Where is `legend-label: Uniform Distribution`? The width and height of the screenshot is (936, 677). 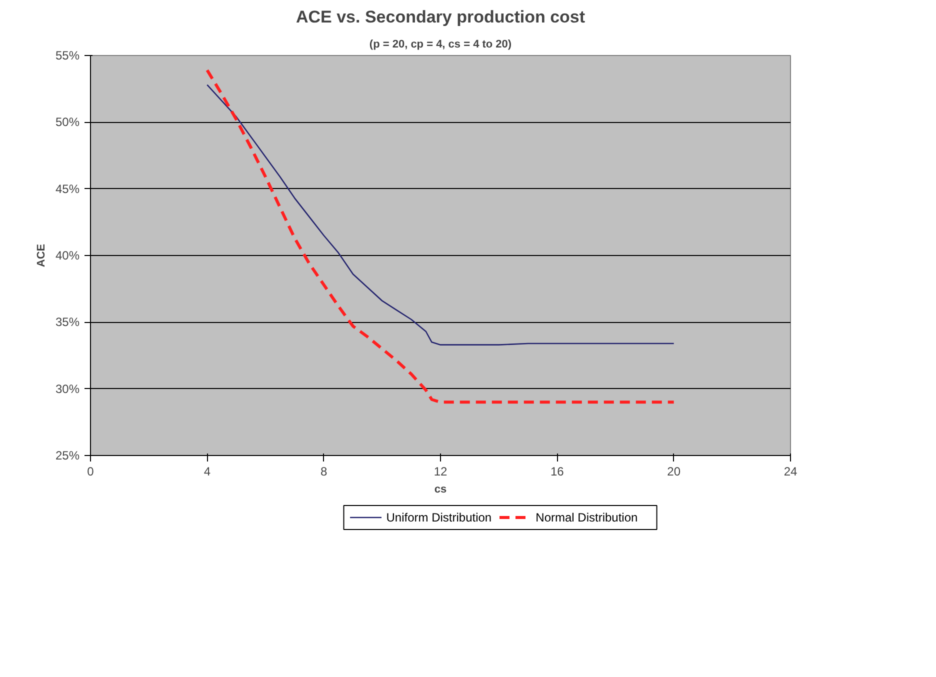 legend-label: Uniform Distribution is located at coordinates (439, 517).